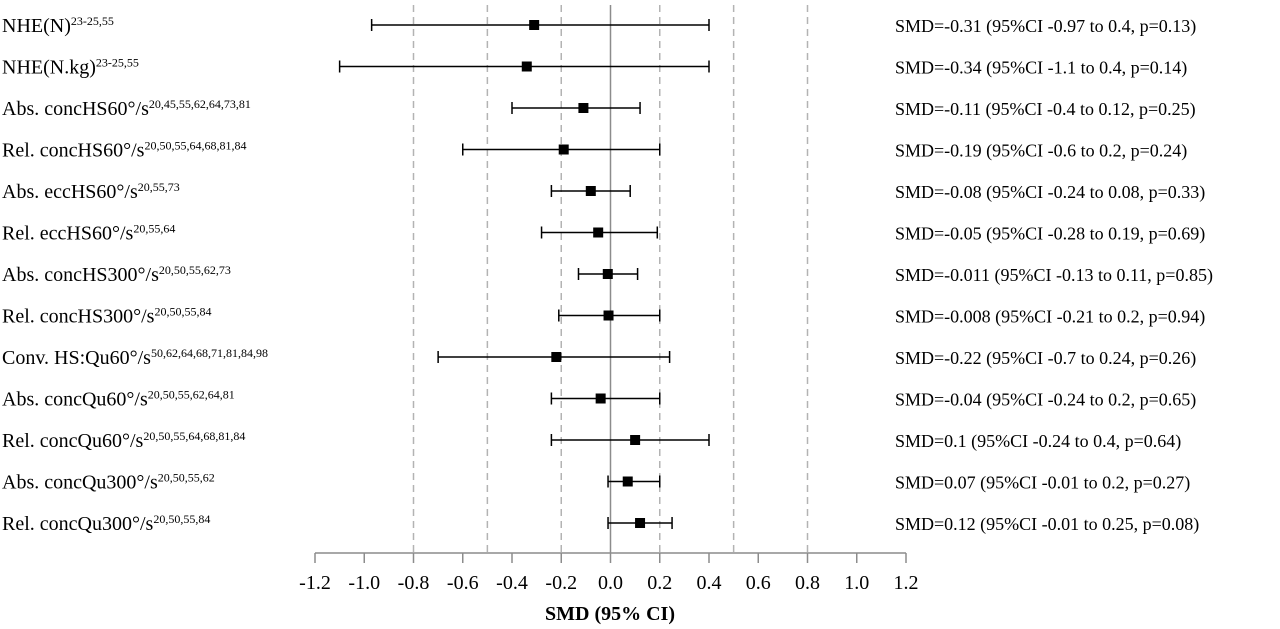  I want to click on x-tick-label: -1.2, so click(315, 583).